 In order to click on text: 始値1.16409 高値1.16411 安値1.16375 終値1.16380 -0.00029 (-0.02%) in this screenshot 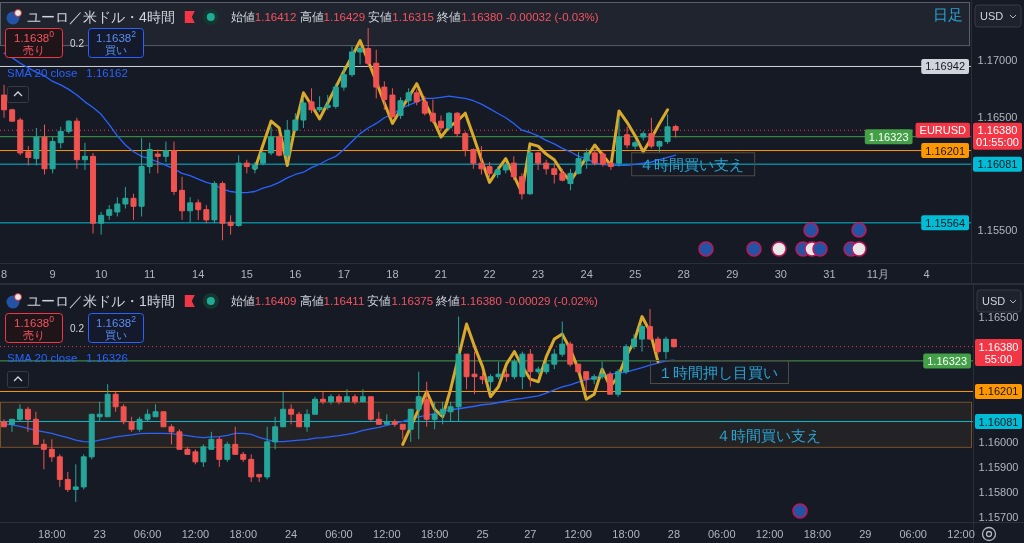, I will do `click(414, 301)`.